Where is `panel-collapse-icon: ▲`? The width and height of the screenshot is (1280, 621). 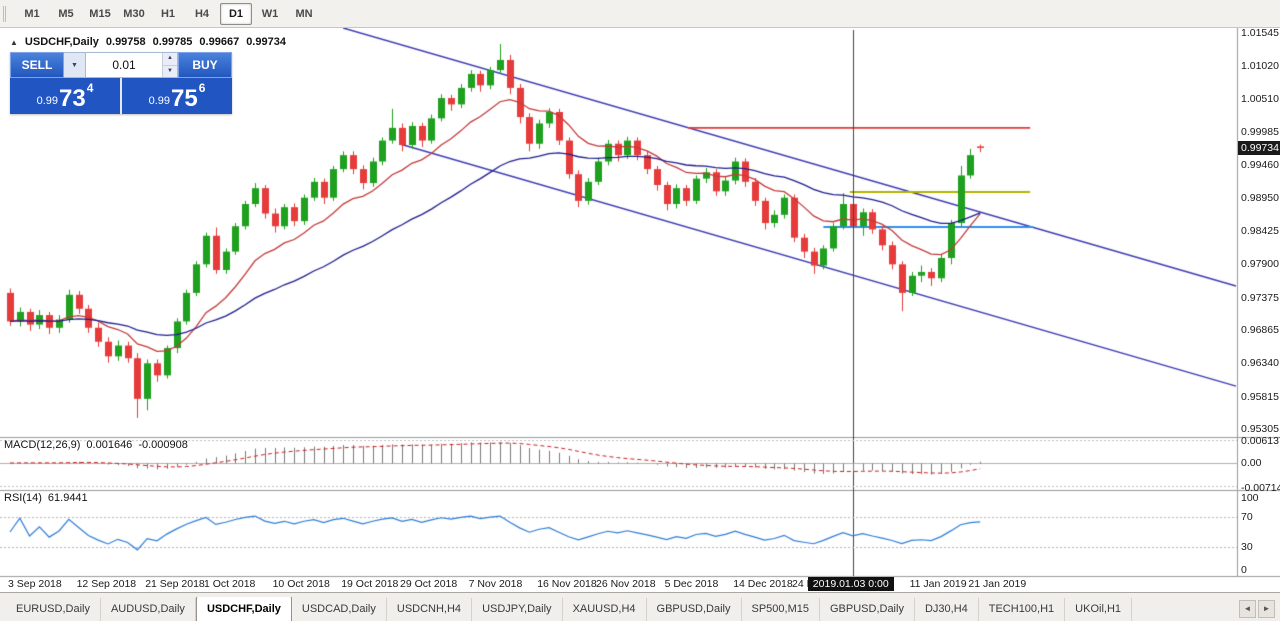
panel-collapse-icon: ▲ is located at coordinates (14, 42).